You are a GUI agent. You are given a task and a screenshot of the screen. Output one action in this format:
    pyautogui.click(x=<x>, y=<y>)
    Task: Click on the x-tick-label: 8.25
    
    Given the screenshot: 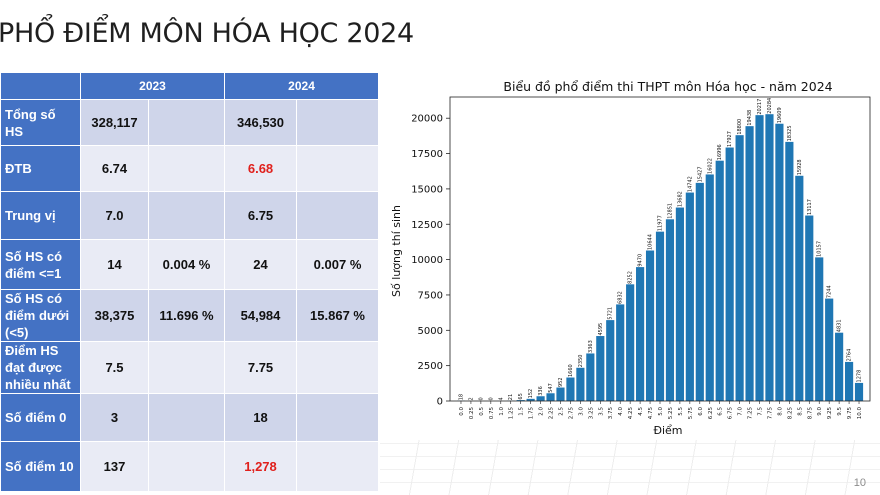 What is the action you would take?
    pyautogui.click(x=790, y=413)
    